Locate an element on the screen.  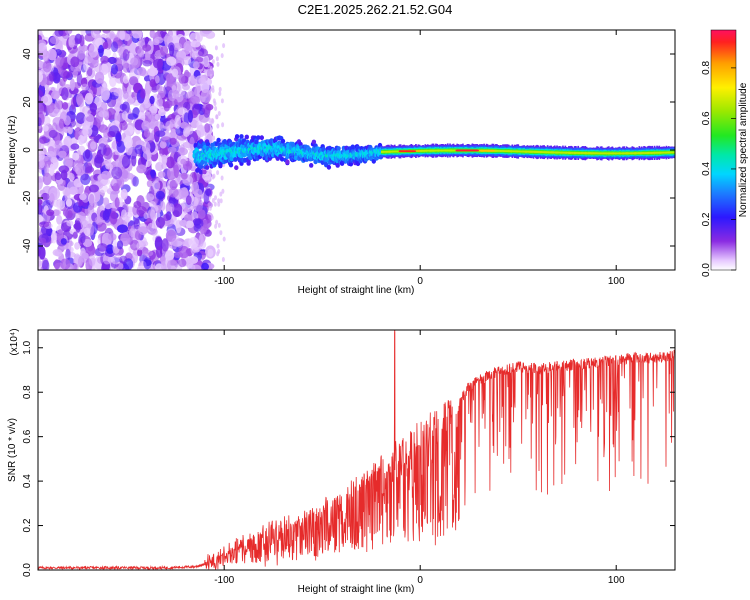
snr-xtick-label: -100 is located at coordinates (224, 580).